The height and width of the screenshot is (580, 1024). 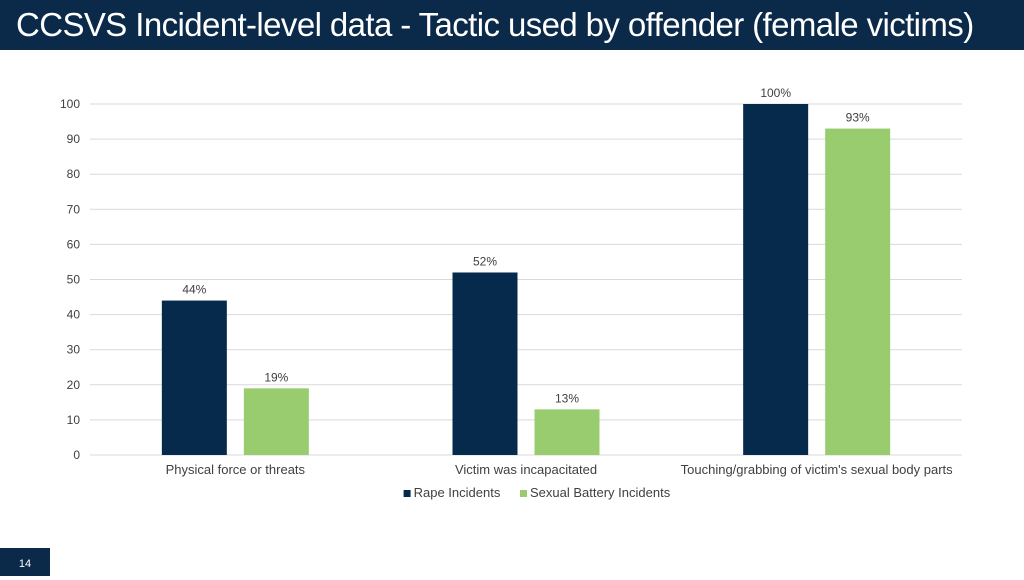 What do you see at coordinates (457, 492) in the screenshot?
I see `legend-label: Rape Incidents` at bounding box center [457, 492].